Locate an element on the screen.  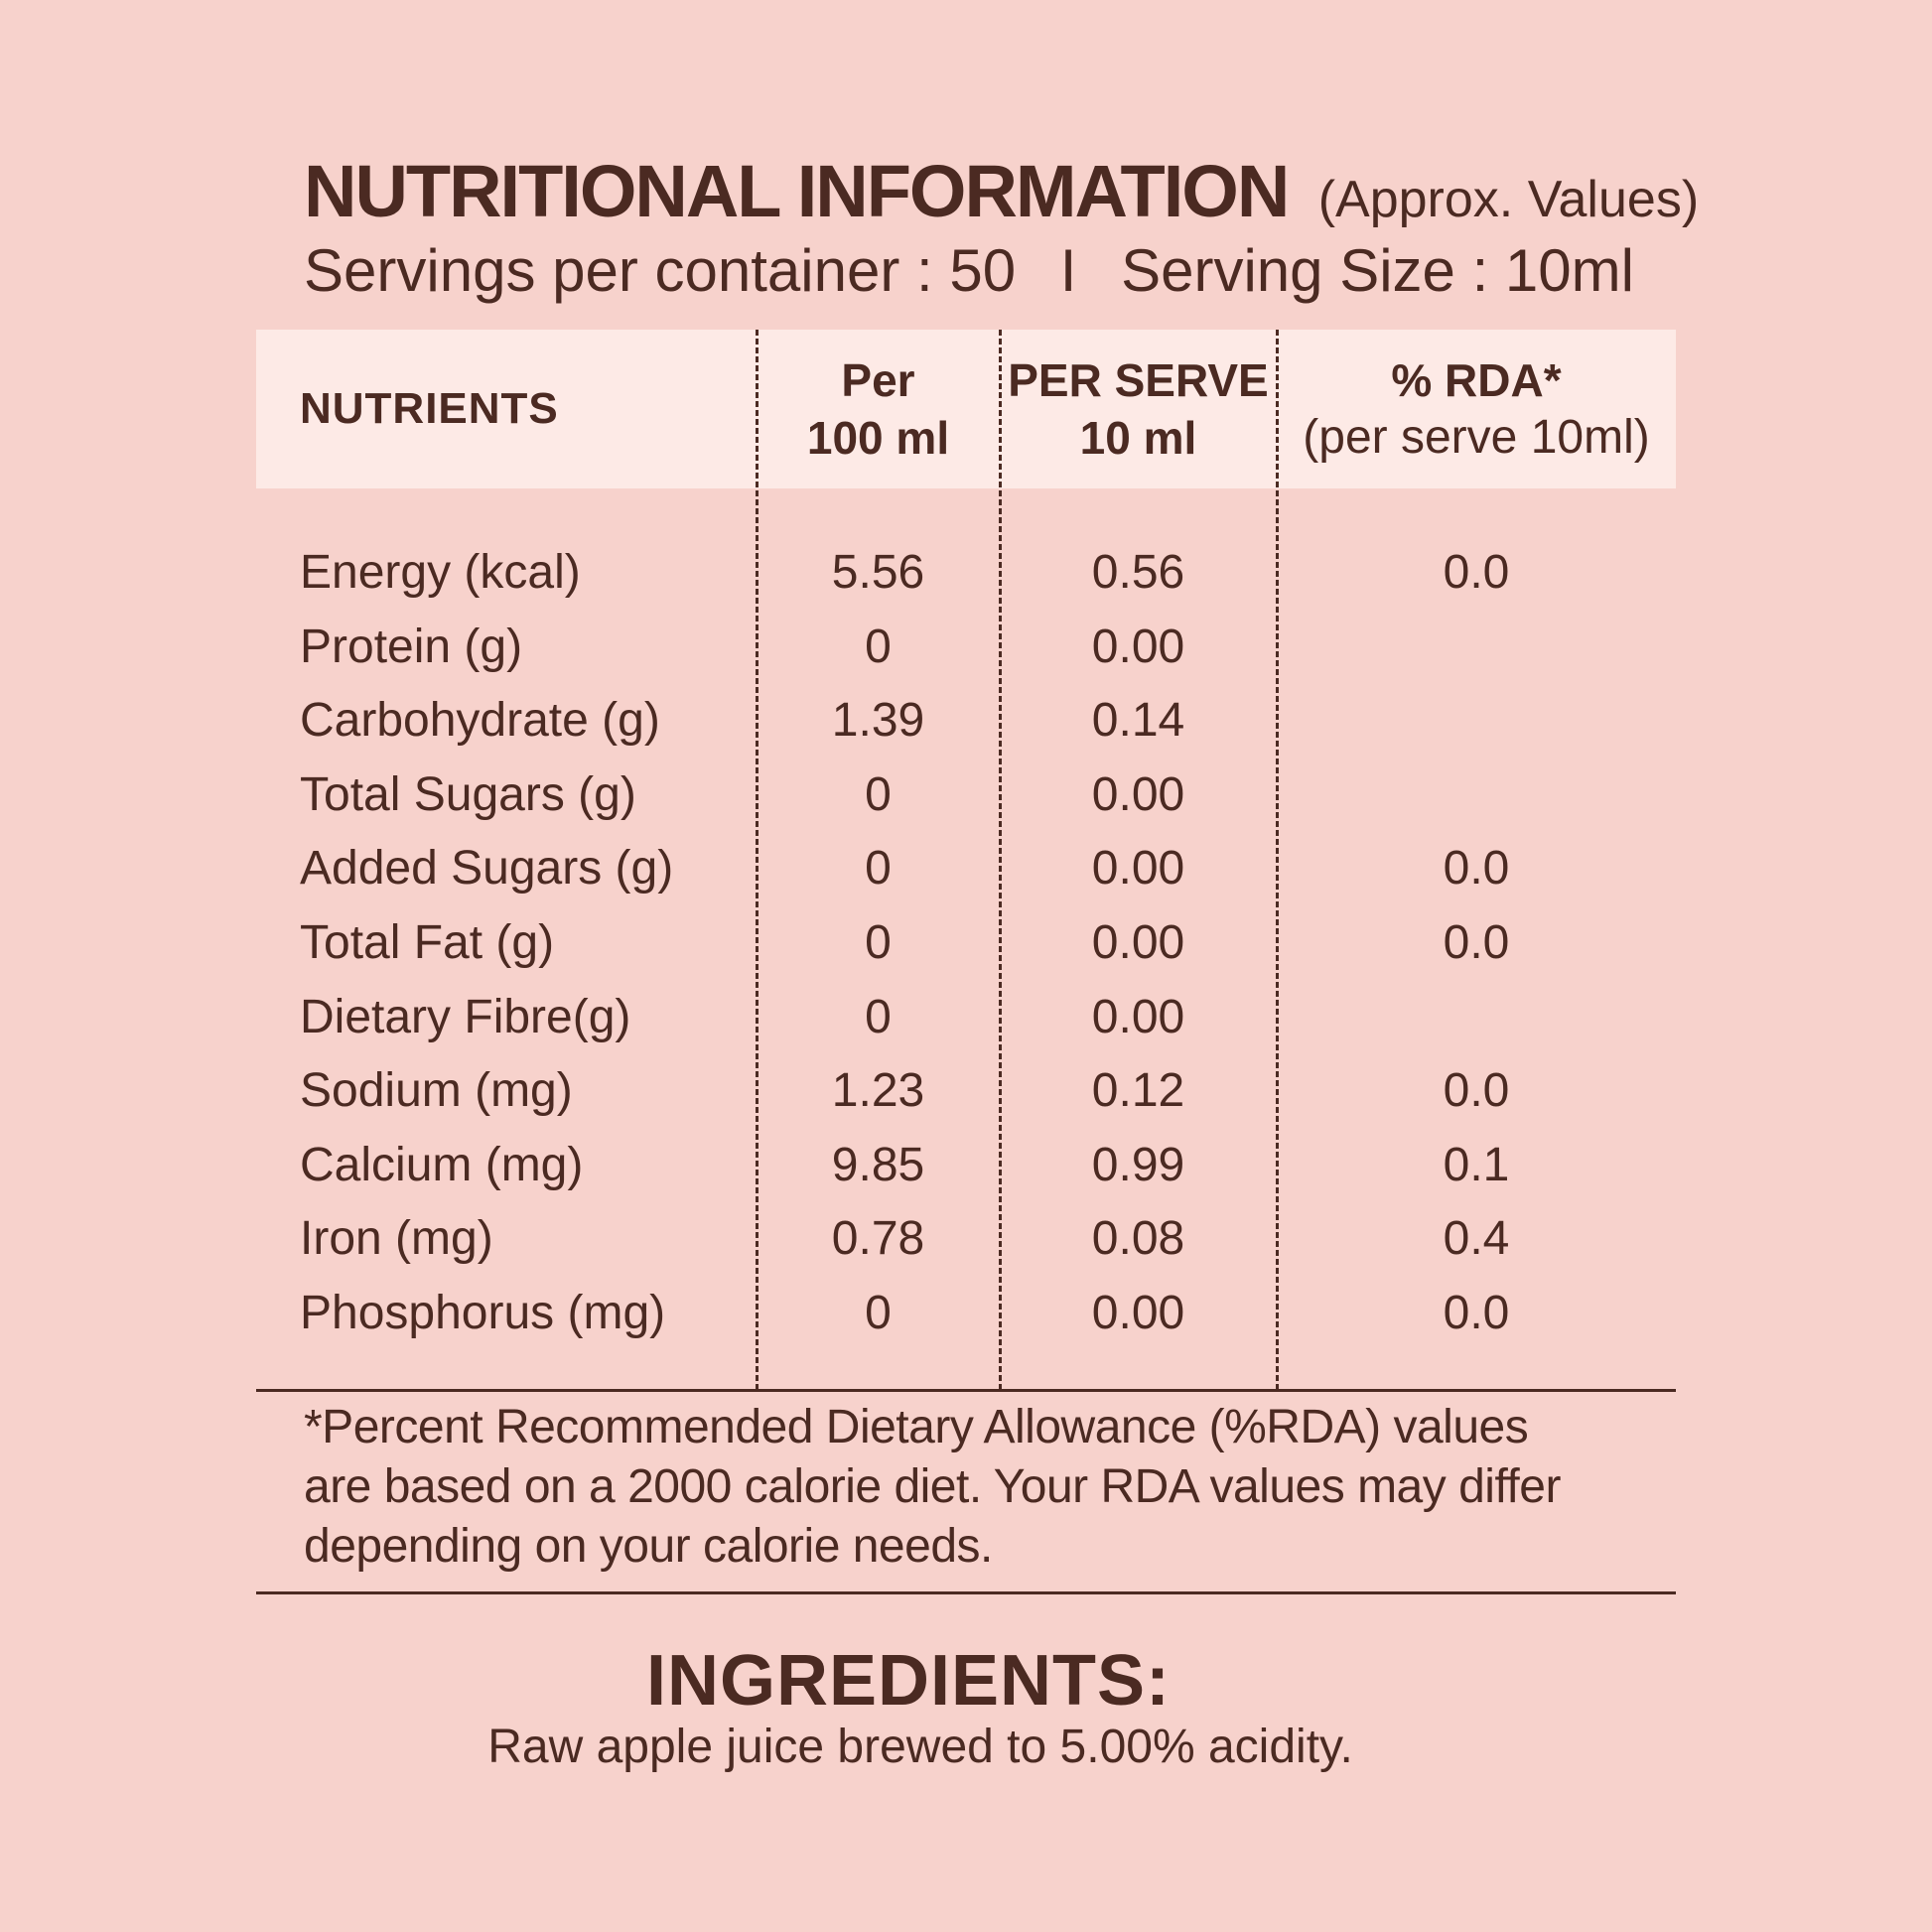
header-rda: % RDA* (per serve 10ml) is located at coordinates (1477, 409).